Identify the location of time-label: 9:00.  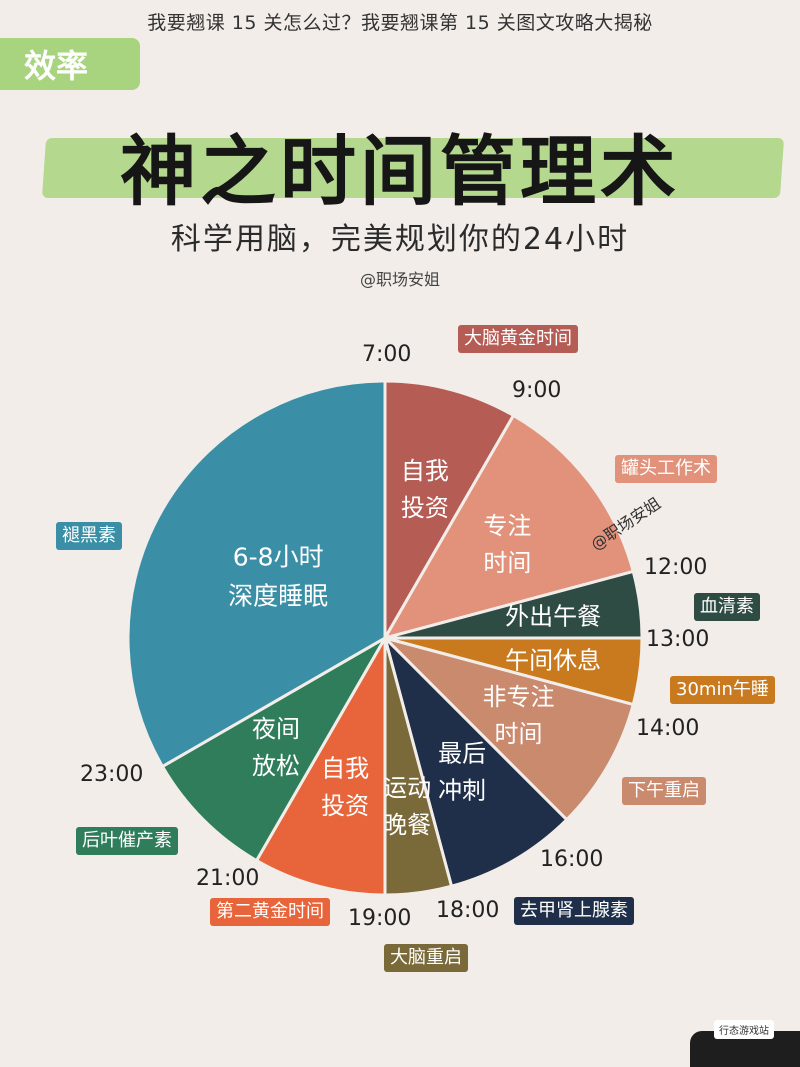
(537, 390).